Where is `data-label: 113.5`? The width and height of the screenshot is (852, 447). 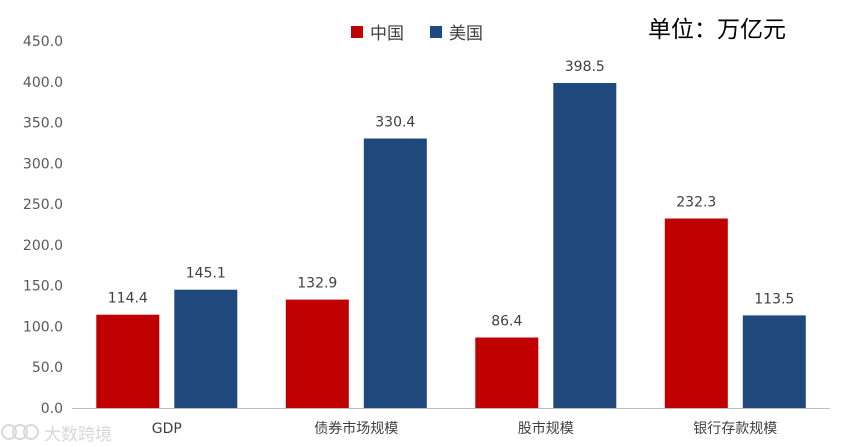 data-label: 113.5 is located at coordinates (774, 299).